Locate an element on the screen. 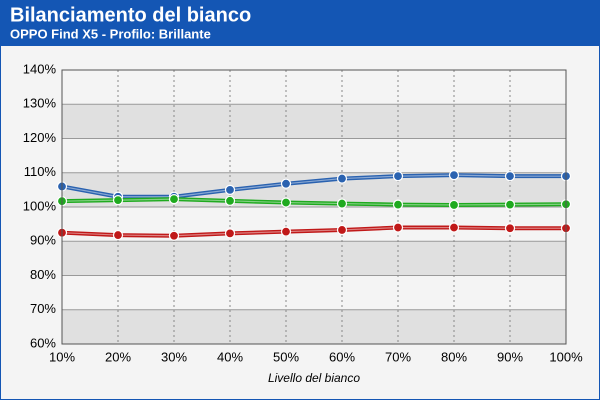 Image resolution: width=600 pixels, height=400 pixels. y-tick-label: 90% is located at coordinates (43, 240).